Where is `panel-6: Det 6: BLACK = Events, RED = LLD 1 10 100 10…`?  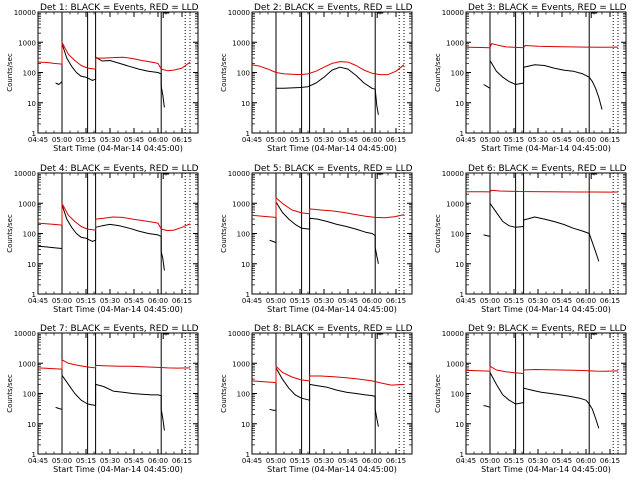
panel-6: Det 6: BLACK = Events, RED = LLD 1 10 100 10… is located at coordinates (530, 239).